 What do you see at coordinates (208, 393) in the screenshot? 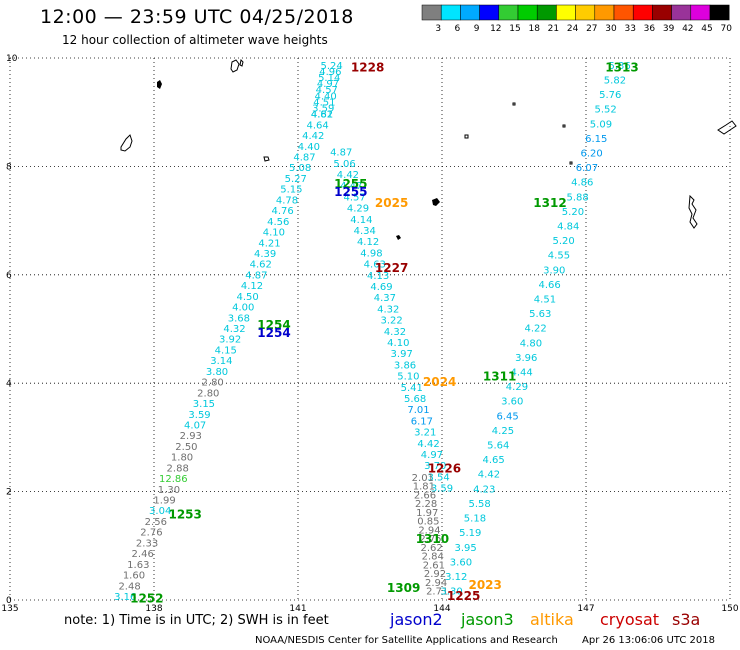
I see `swh-value: 2.80` at bounding box center [208, 393].